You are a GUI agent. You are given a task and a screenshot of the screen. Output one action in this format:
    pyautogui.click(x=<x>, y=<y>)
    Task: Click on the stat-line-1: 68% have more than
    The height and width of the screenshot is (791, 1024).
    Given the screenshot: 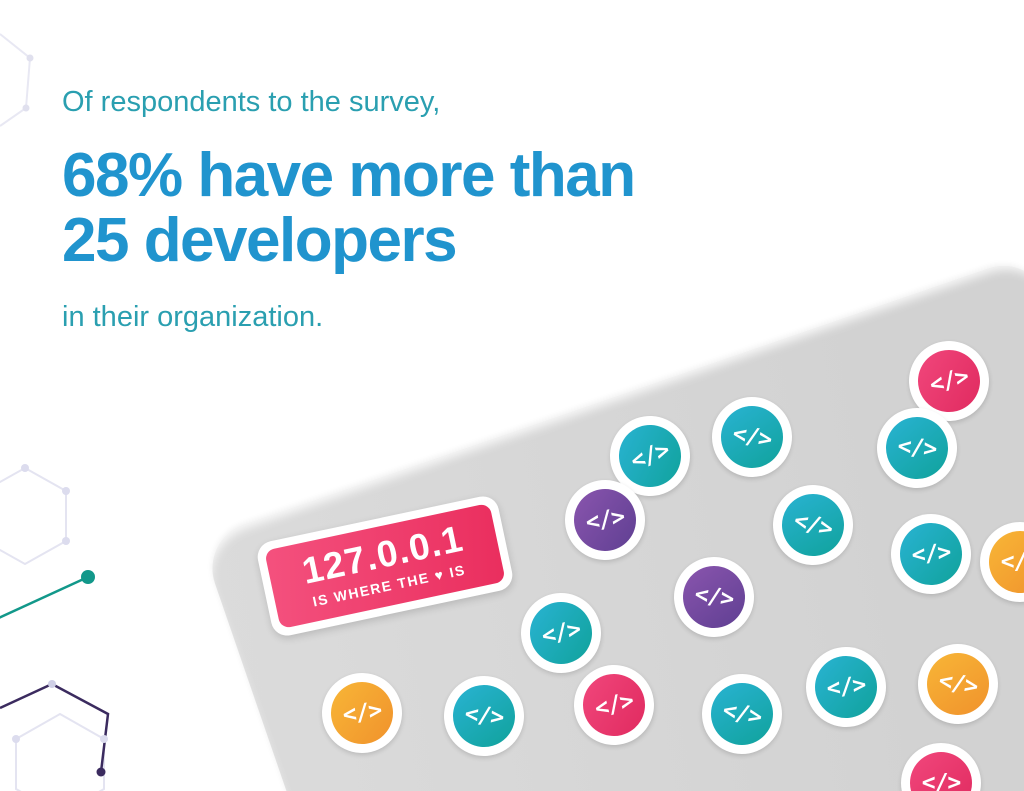 What is the action you would take?
    pyautogui.click(x=349, y=175)
    